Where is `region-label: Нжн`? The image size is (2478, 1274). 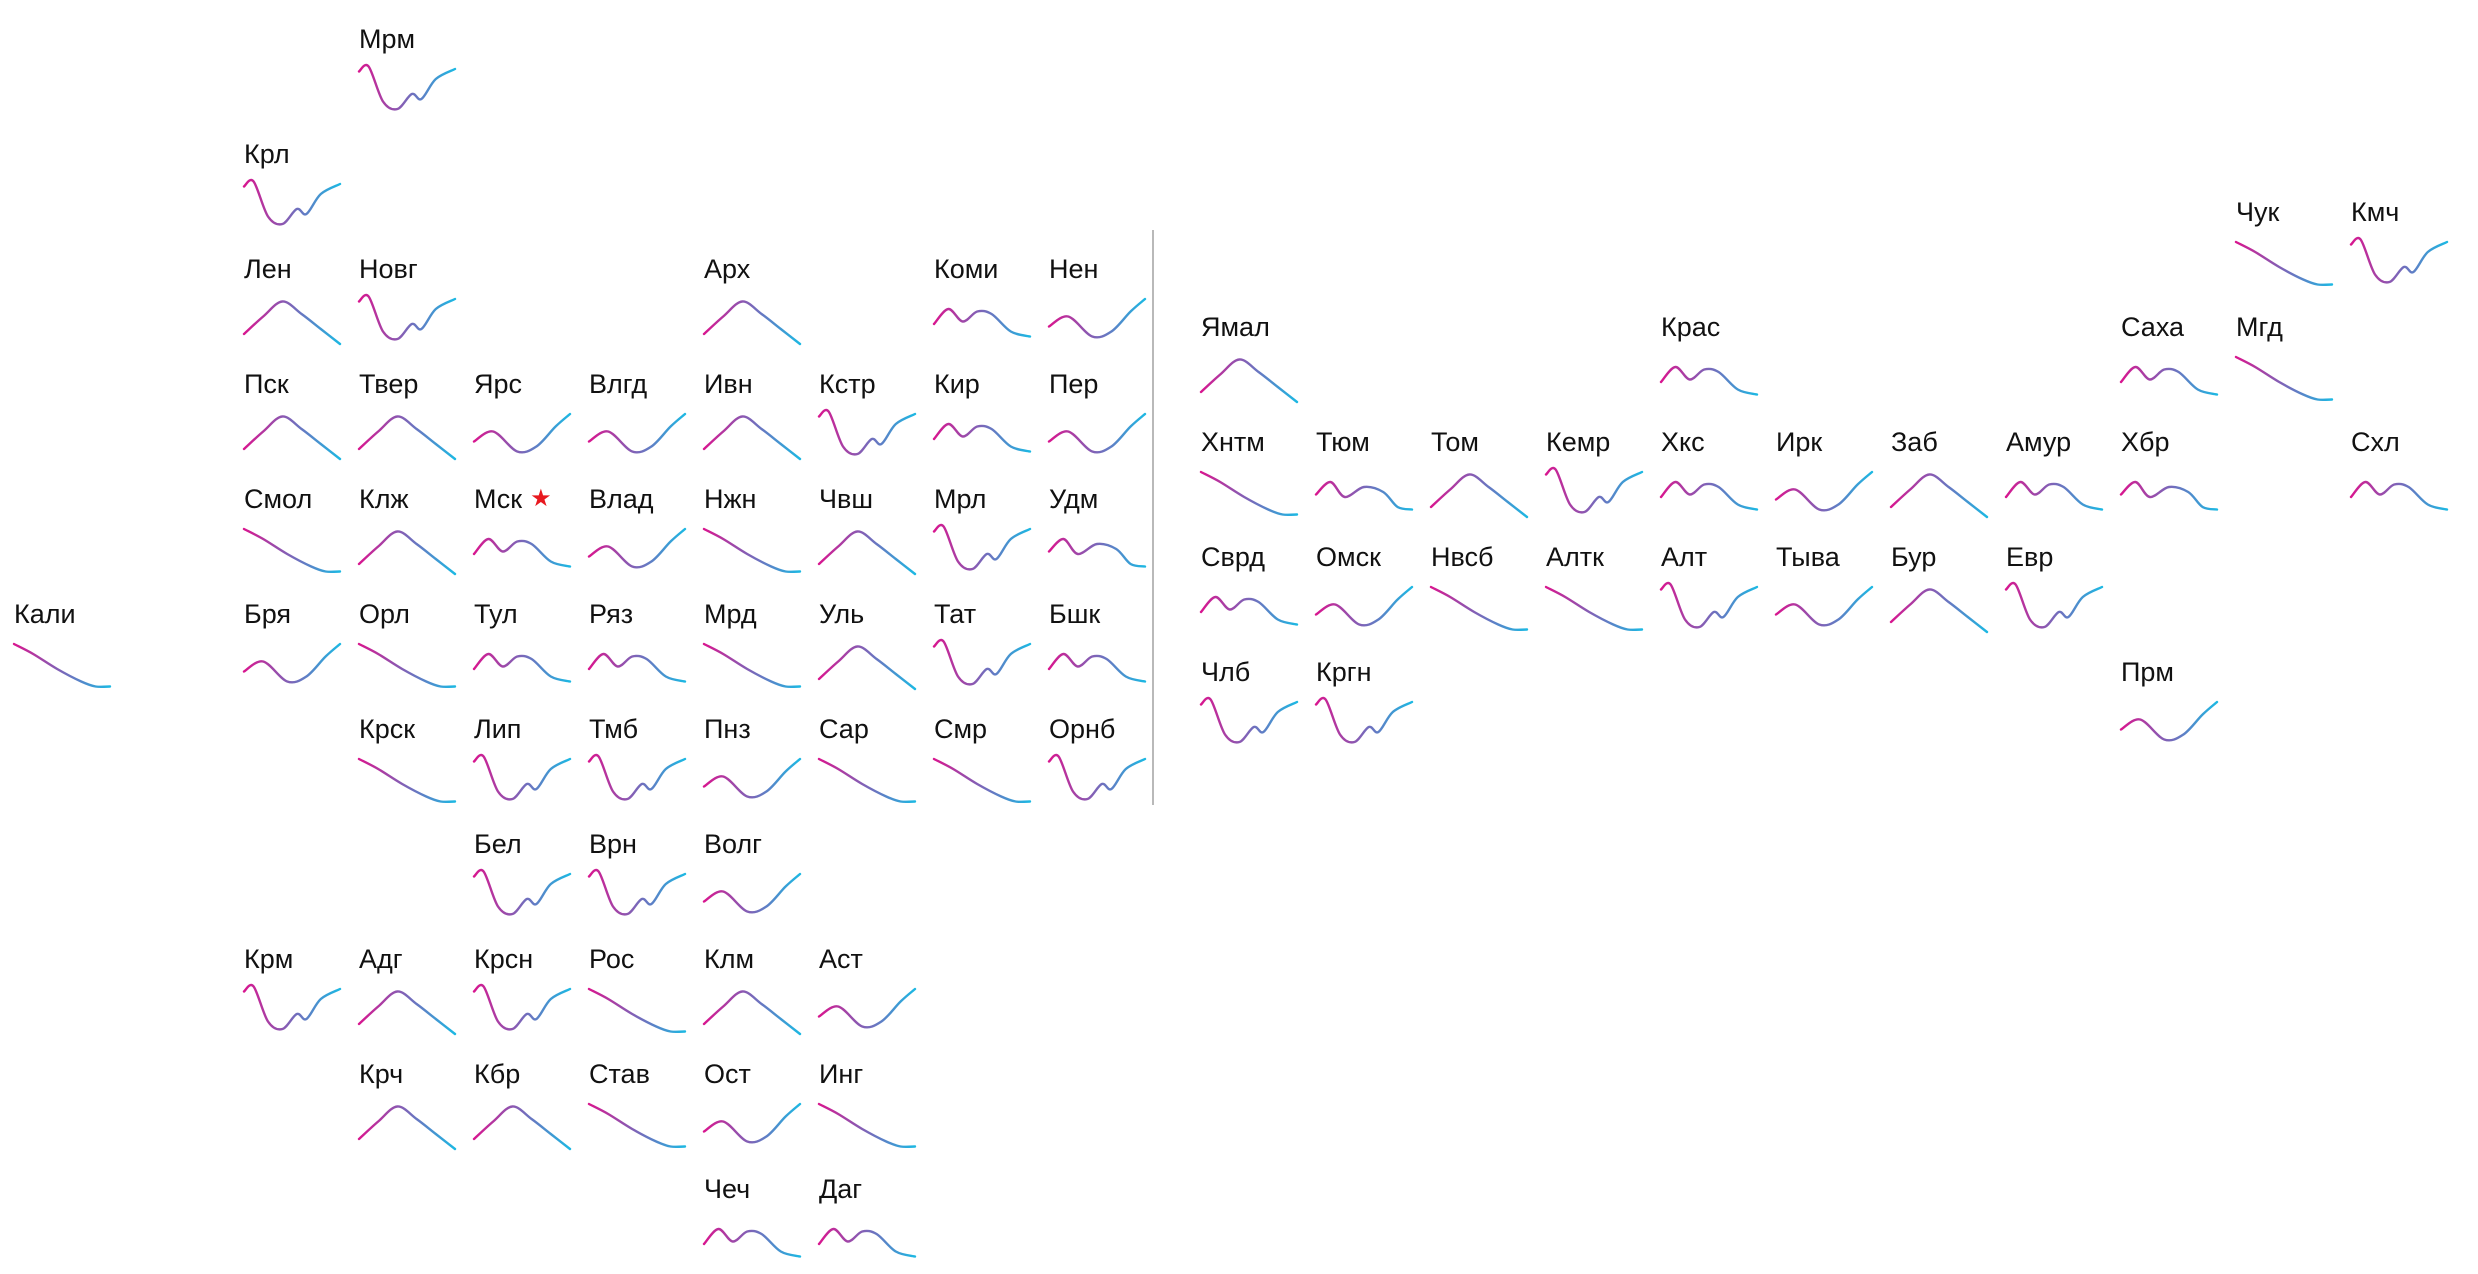
region-label: Нжн is located at coordinates (730, 499).